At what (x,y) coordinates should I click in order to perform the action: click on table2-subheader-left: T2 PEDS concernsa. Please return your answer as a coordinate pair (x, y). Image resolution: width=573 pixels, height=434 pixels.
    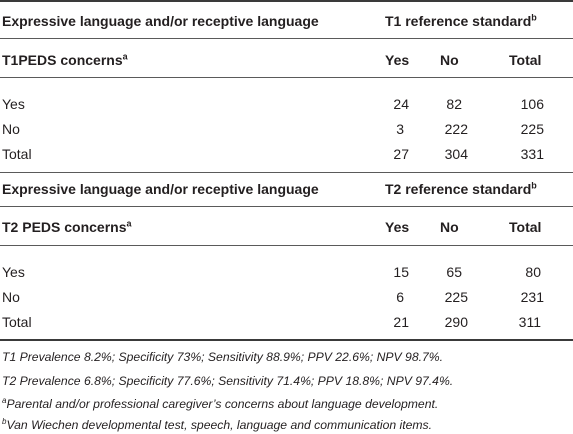
    Looking at the image, I should click on (67, 226).